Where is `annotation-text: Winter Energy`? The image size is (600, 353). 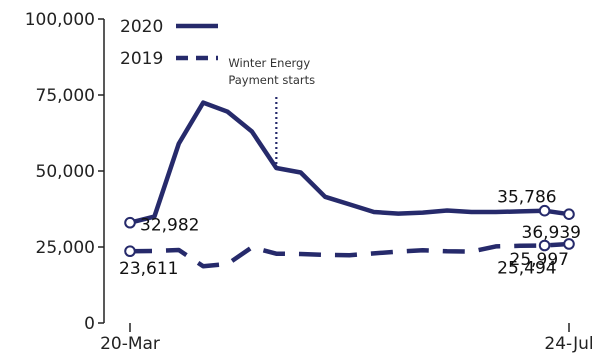 annotation-text: Winter Energy is located at coordinates (269, 63).